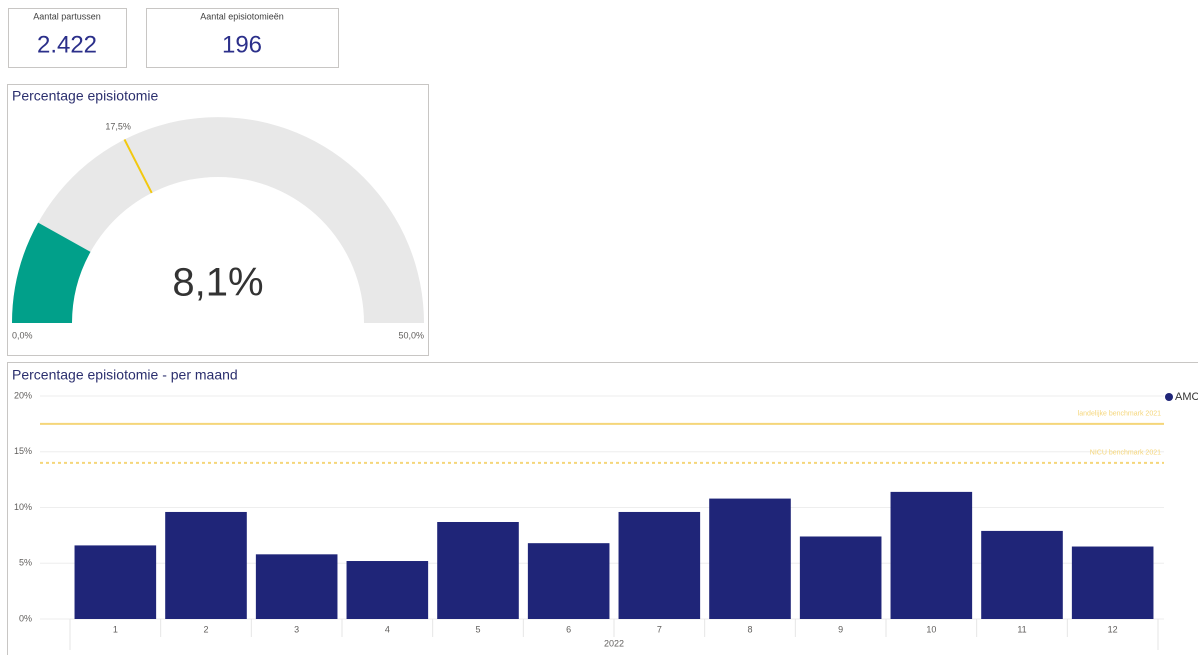  What do you see at coordinates (1125, 453) in the screenshot?
I see `reference-label: NICU benchmark 2021` at bounding box center [1125, 453].